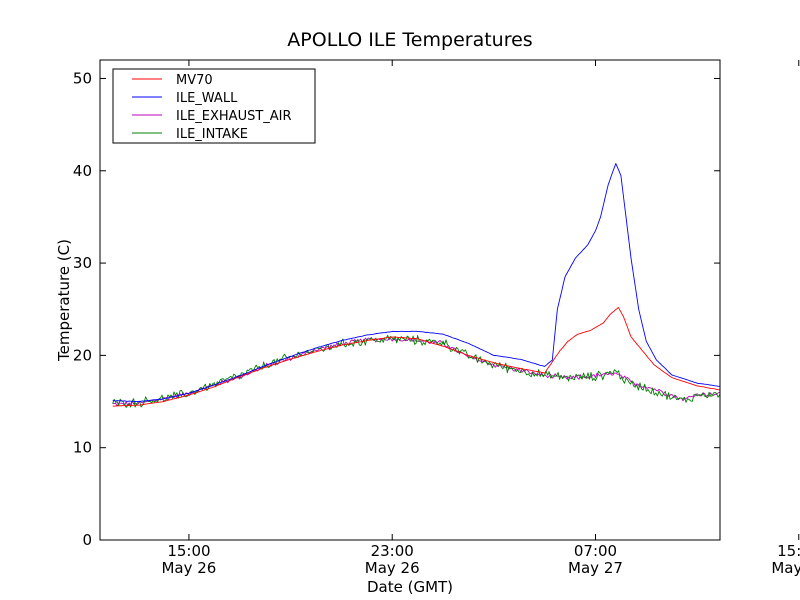 Image resolution: width=800 pixels, height=600 pixels. What do you see at coordinates (392, 551) in the screenshot?
I see `x-tick-label-time: 23:00` at bounding box center [392, 551].